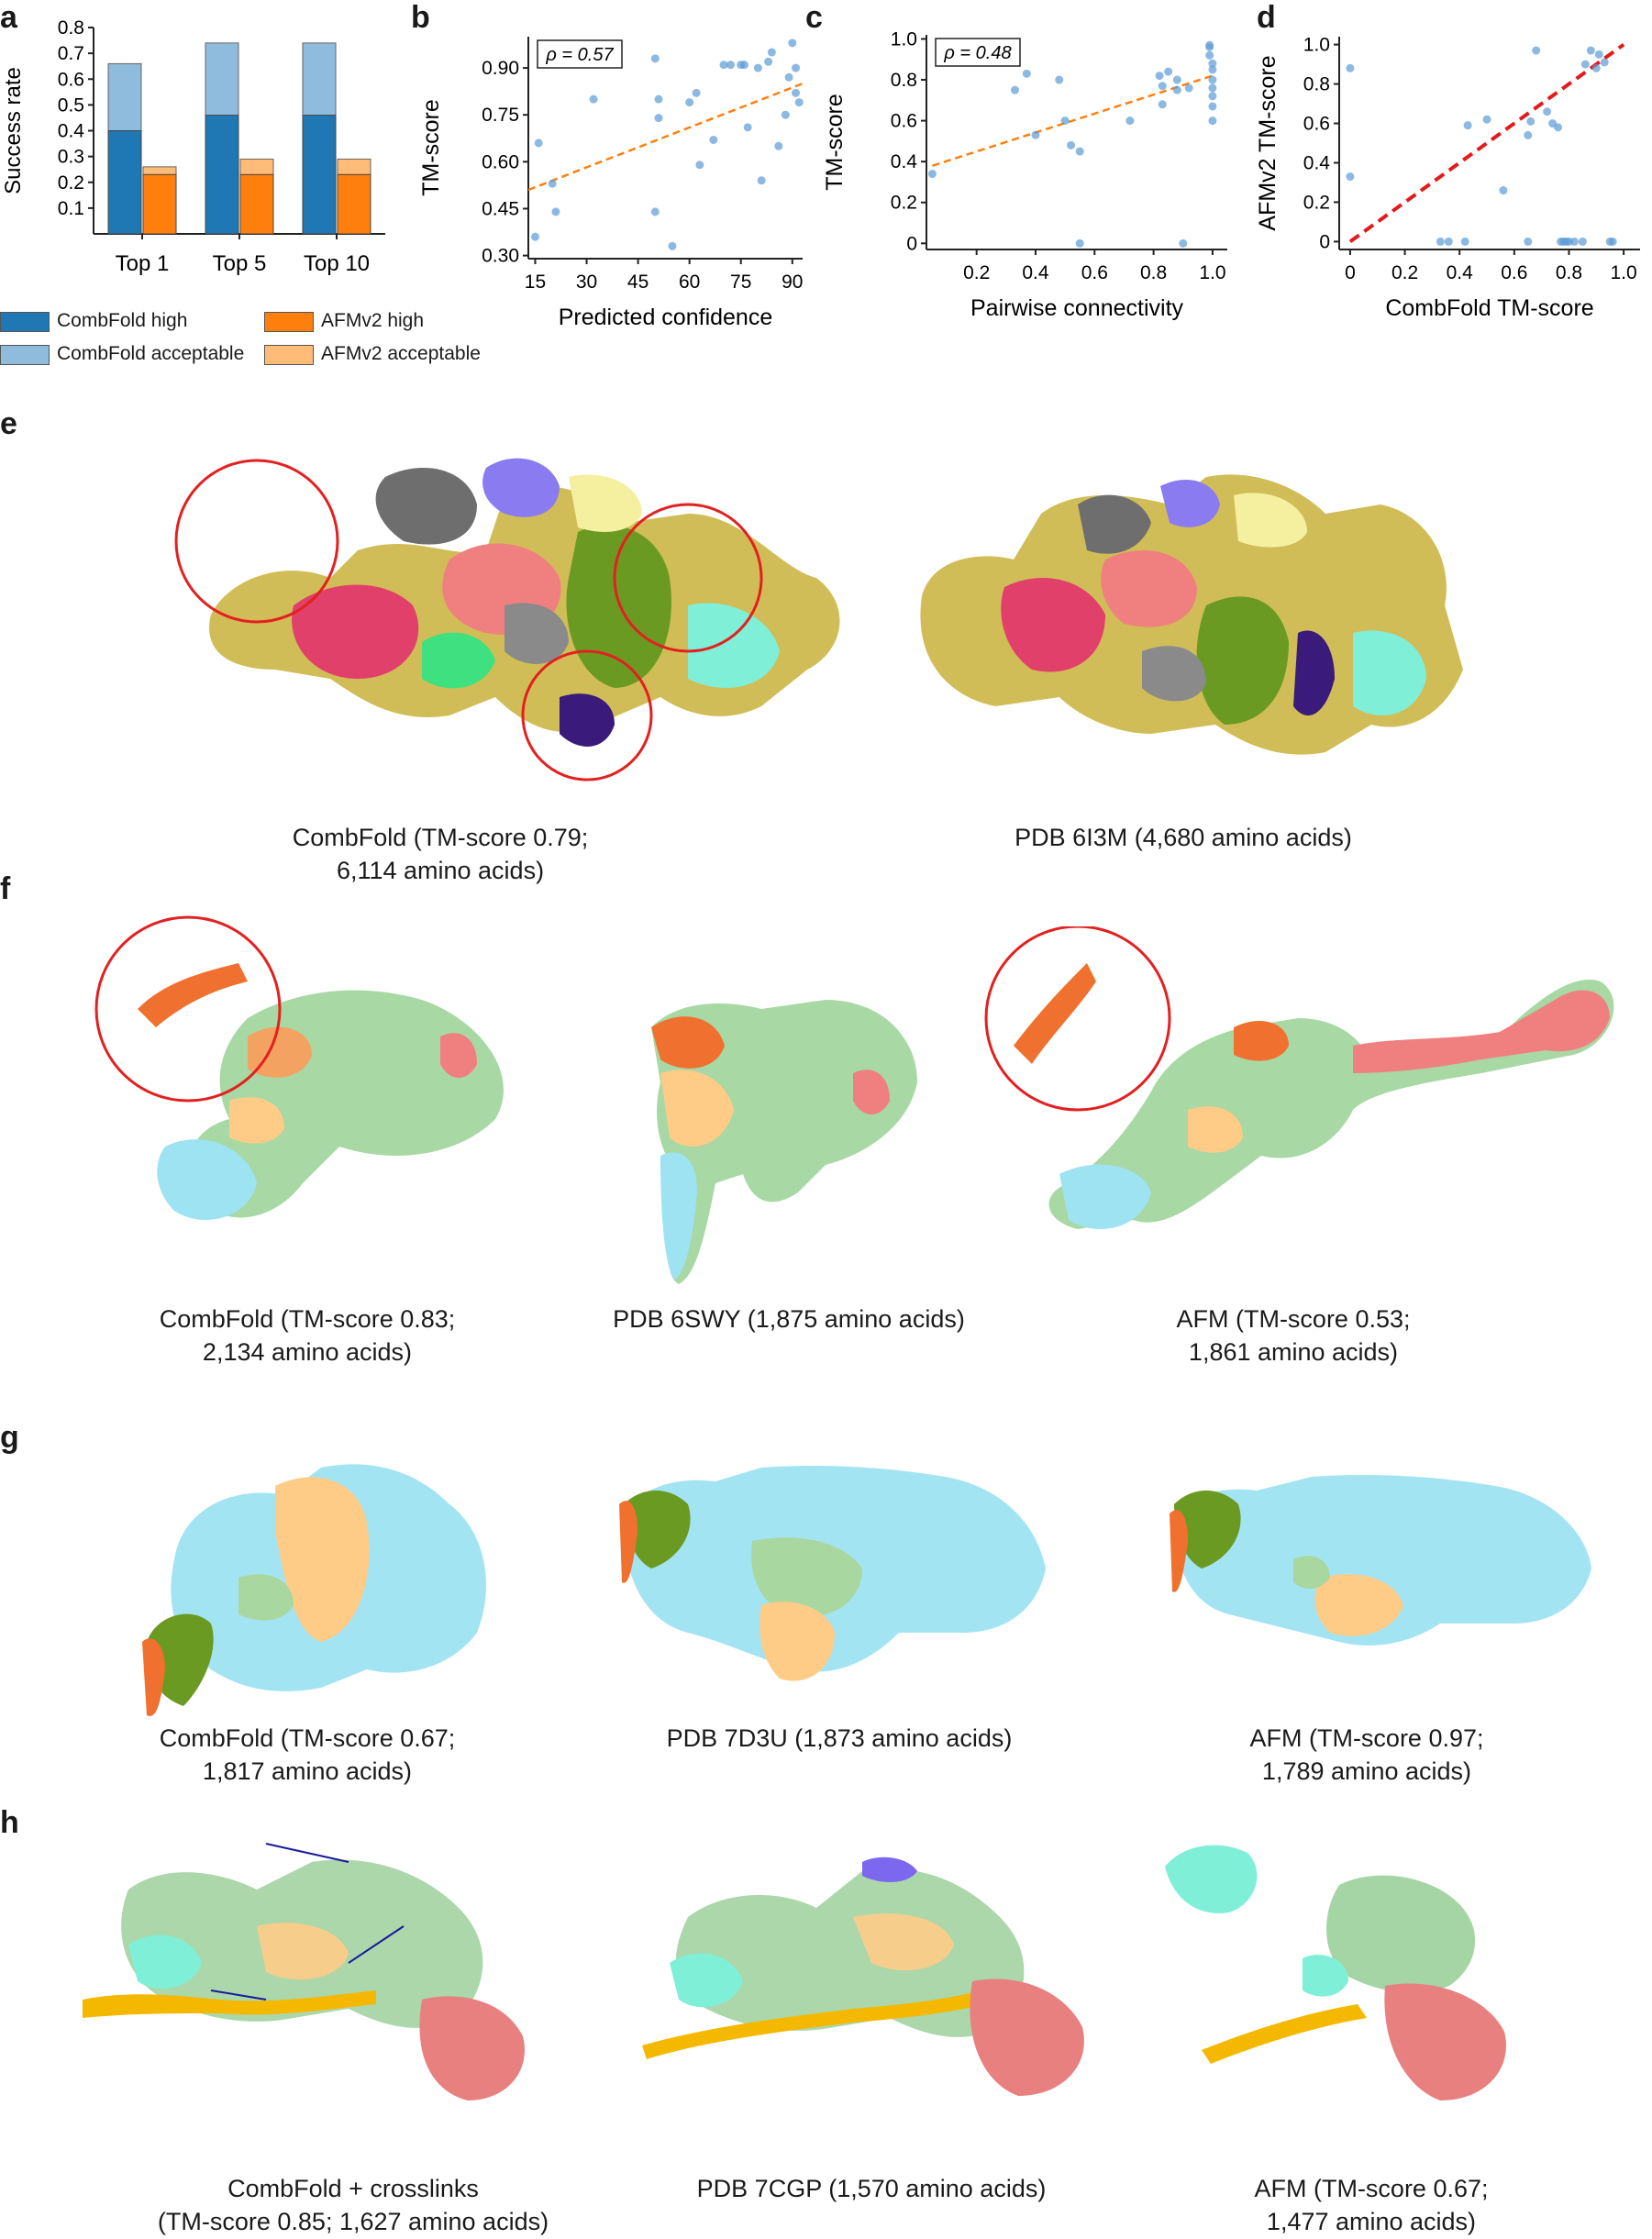  I want to click on caption-line: 2,134 amino acids), so click(307, 1352).